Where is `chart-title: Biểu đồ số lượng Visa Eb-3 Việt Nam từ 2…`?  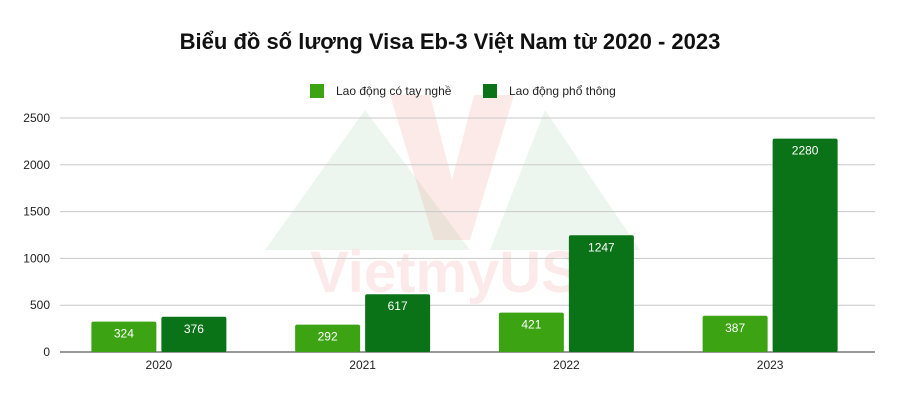
chart-title: Biểu đồ số lượng Visa Eb-3 Việt Nam từ 2… is located at coordinates (450, 41).